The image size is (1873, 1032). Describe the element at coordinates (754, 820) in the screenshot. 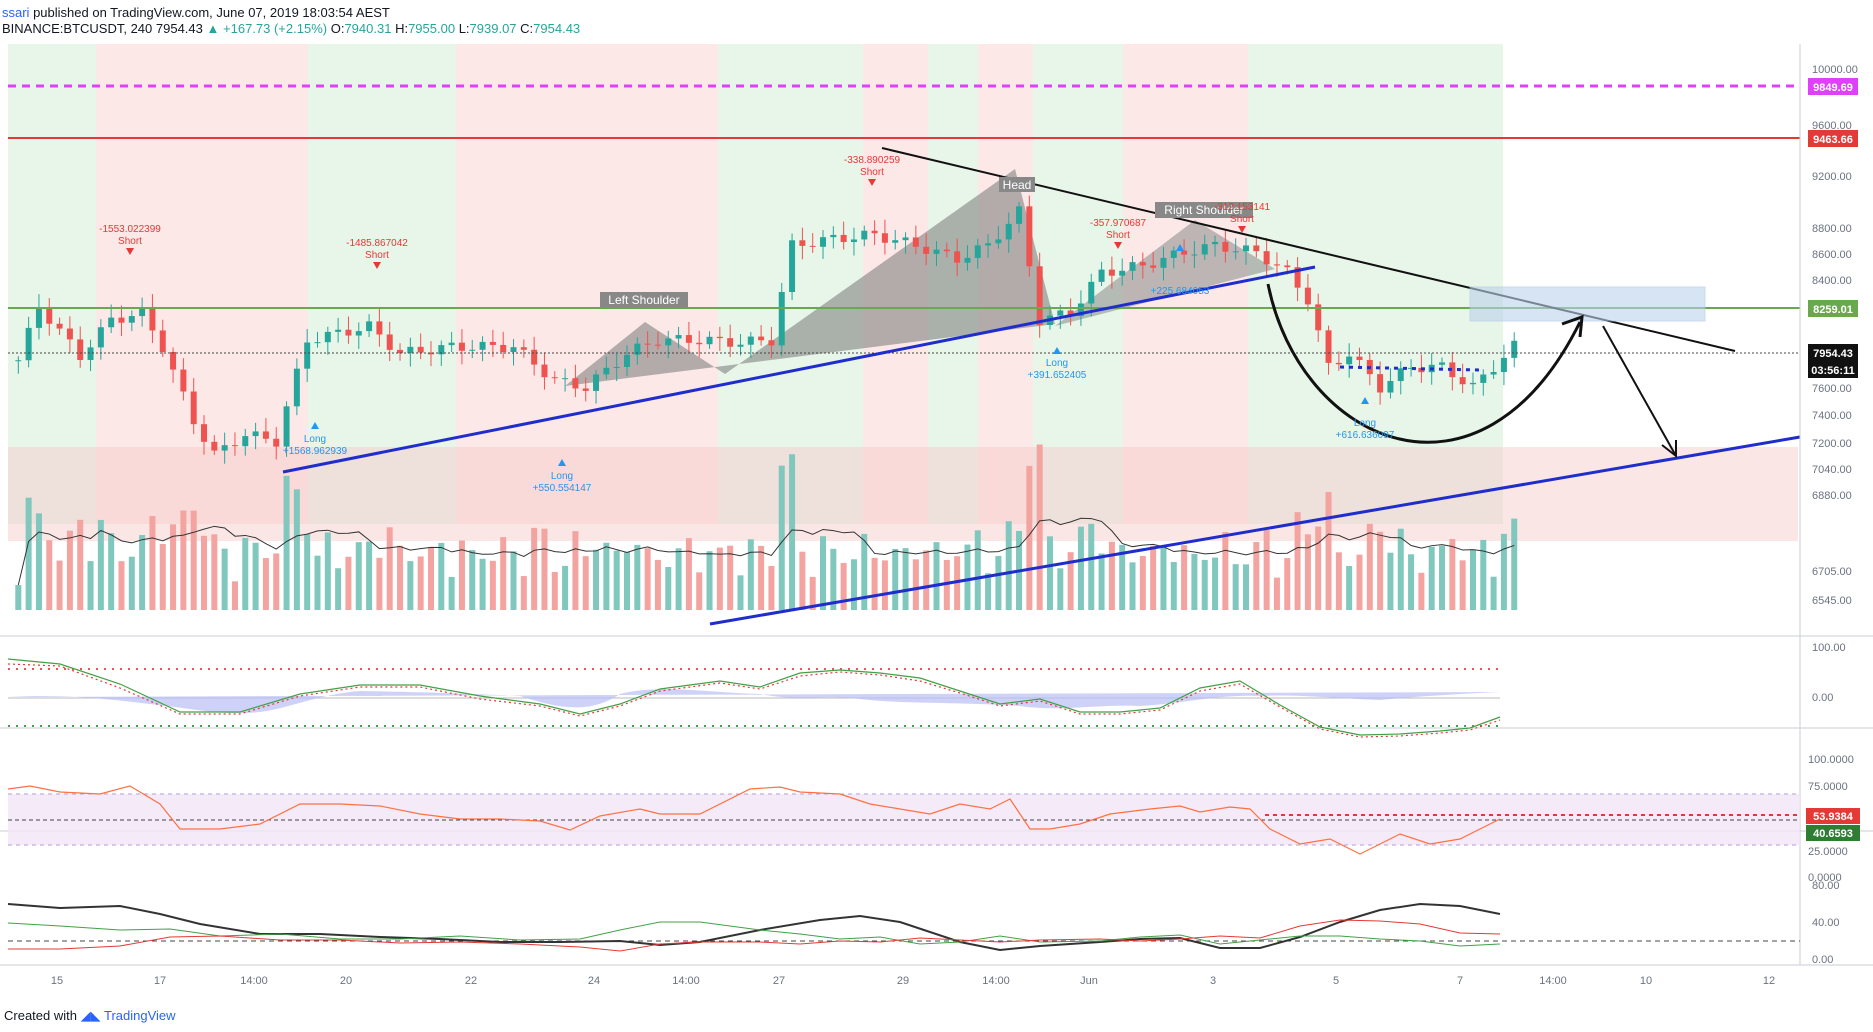

I see `rsi-line` at that location.